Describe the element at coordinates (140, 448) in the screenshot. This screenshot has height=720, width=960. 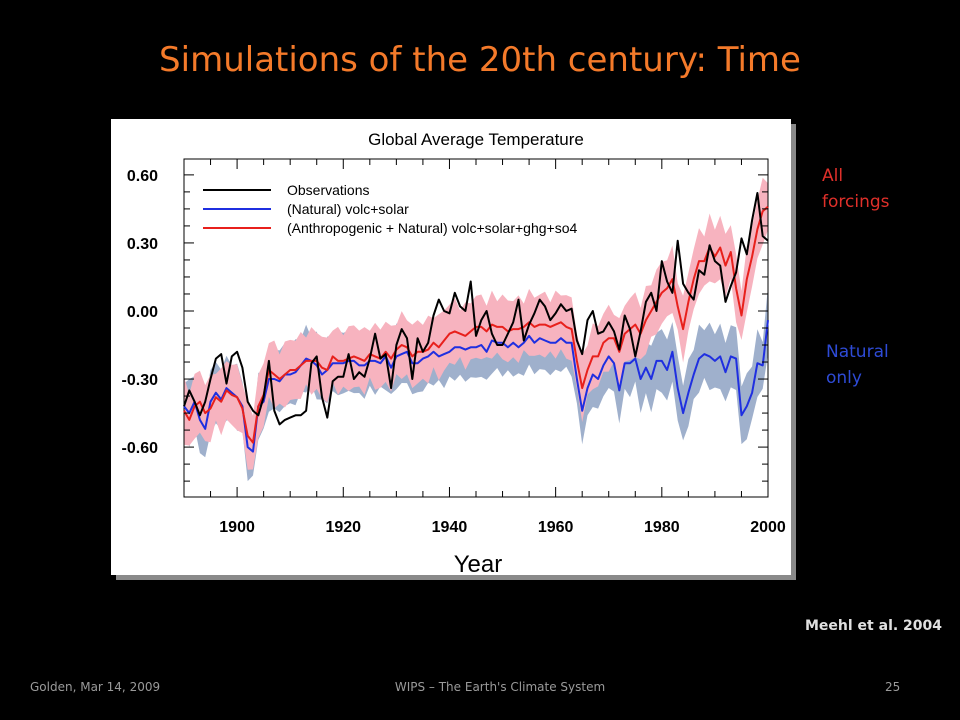
I see `y-tick-label: -0.60` at that location.